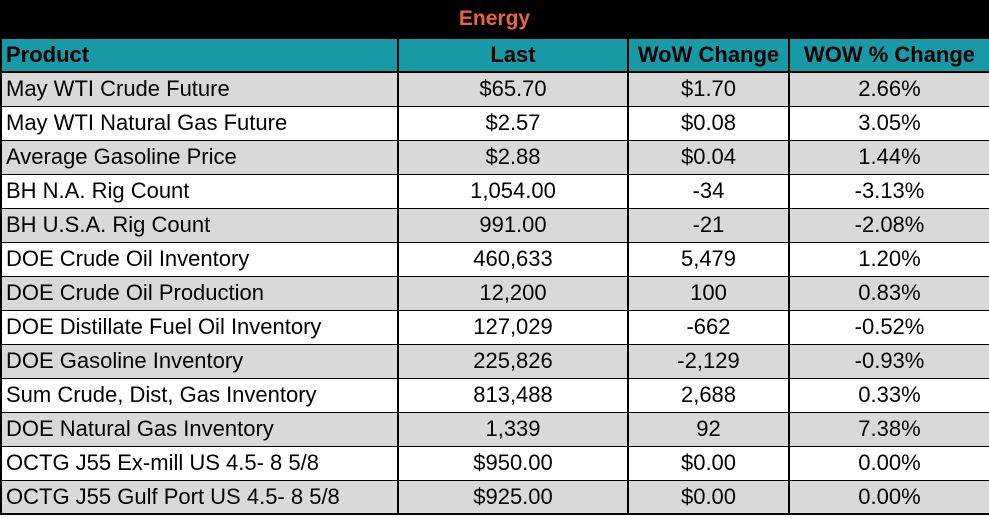  I want to click on cell-wow-change: -2,129, so click(708, 361).